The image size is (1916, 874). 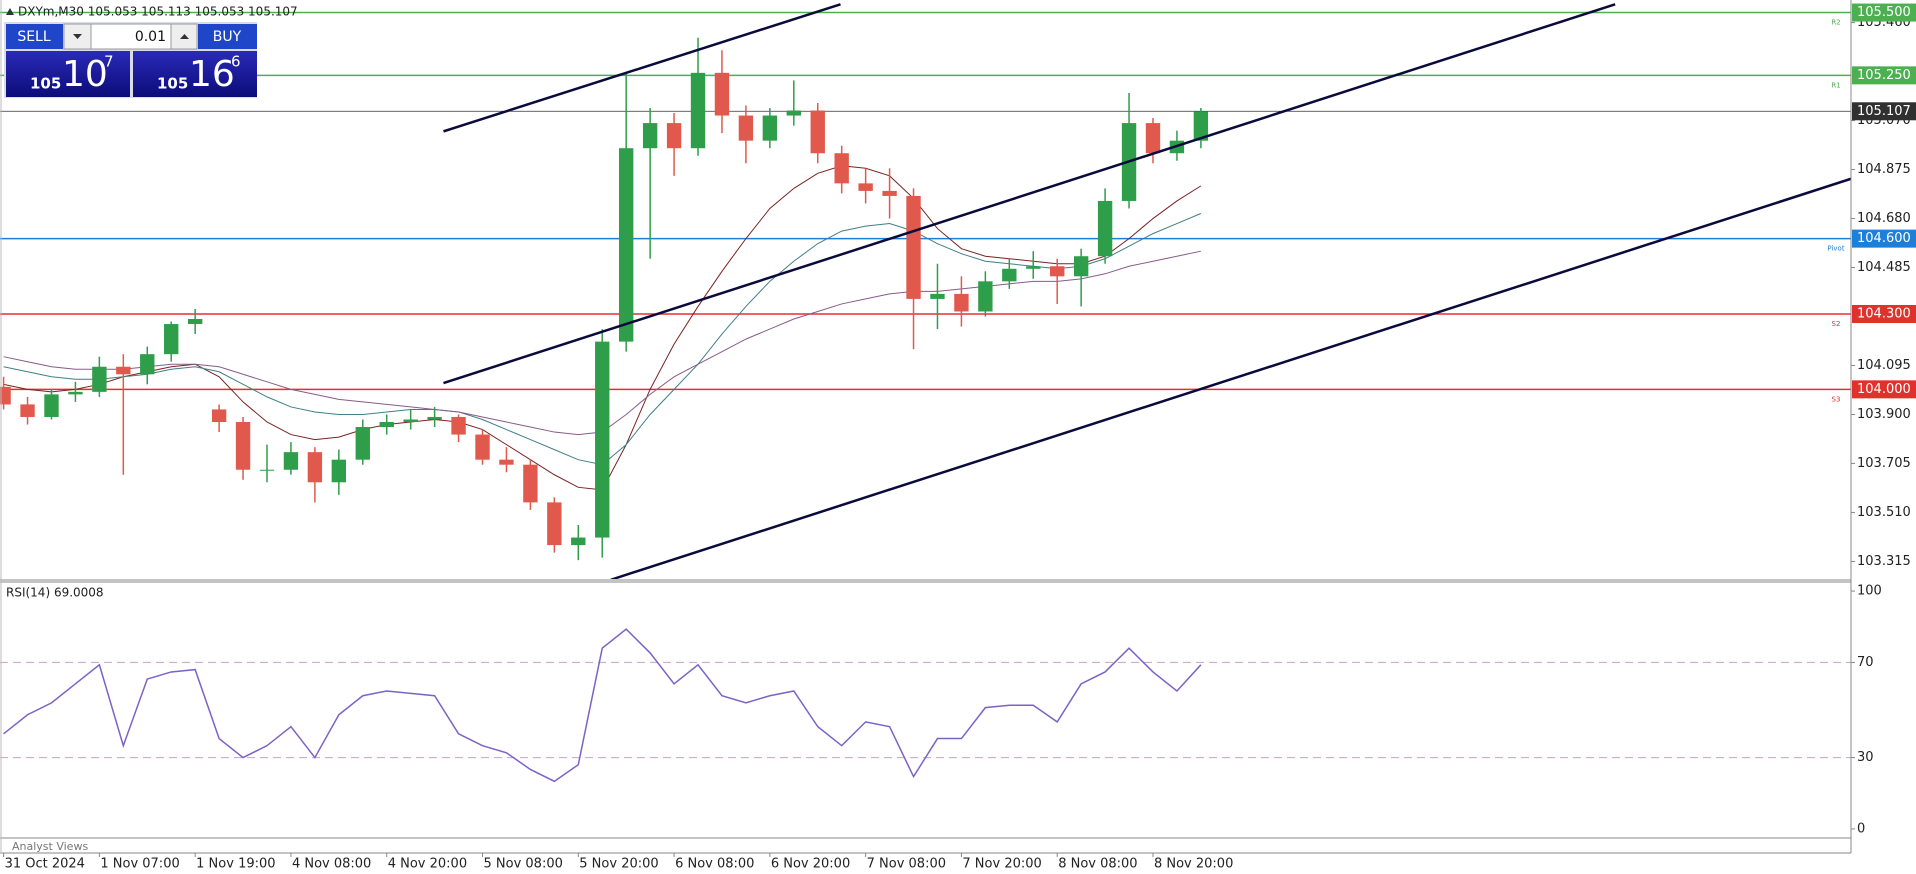 I want to click on y-tick-label: 103.705, so click(x=1884, y=463).